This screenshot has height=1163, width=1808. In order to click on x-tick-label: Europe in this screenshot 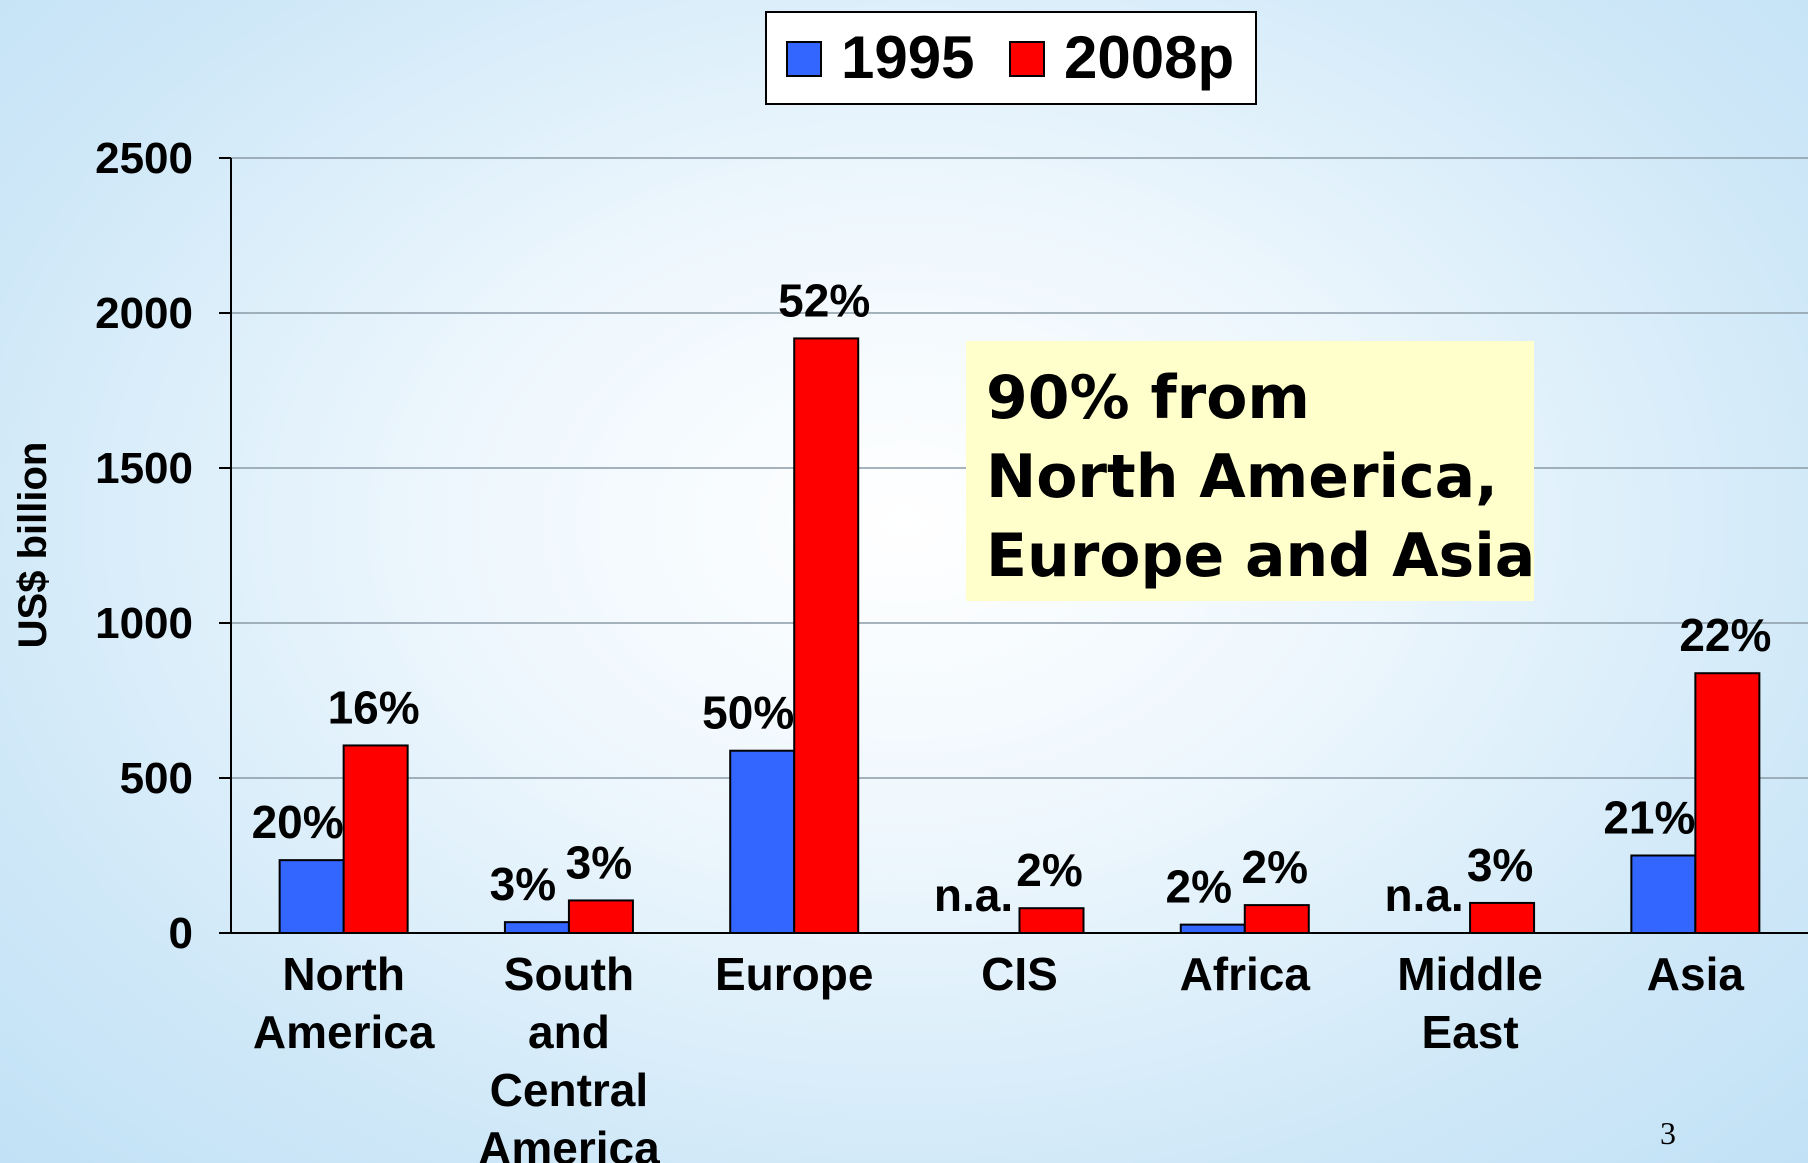, I will do `click(794, 974)`.